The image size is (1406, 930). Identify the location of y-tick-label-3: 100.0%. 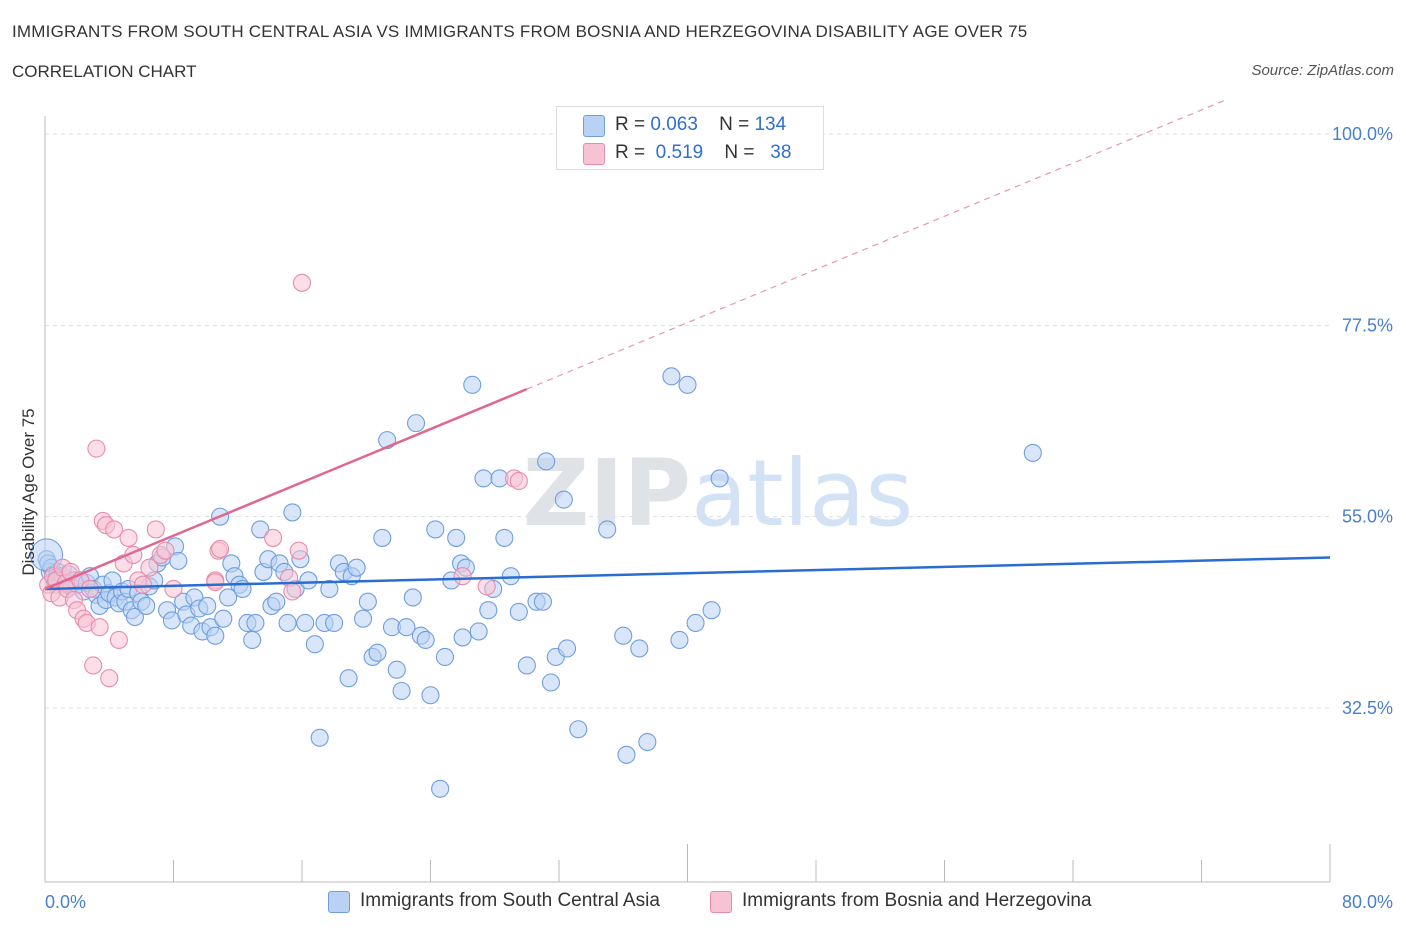
(1362, 134).